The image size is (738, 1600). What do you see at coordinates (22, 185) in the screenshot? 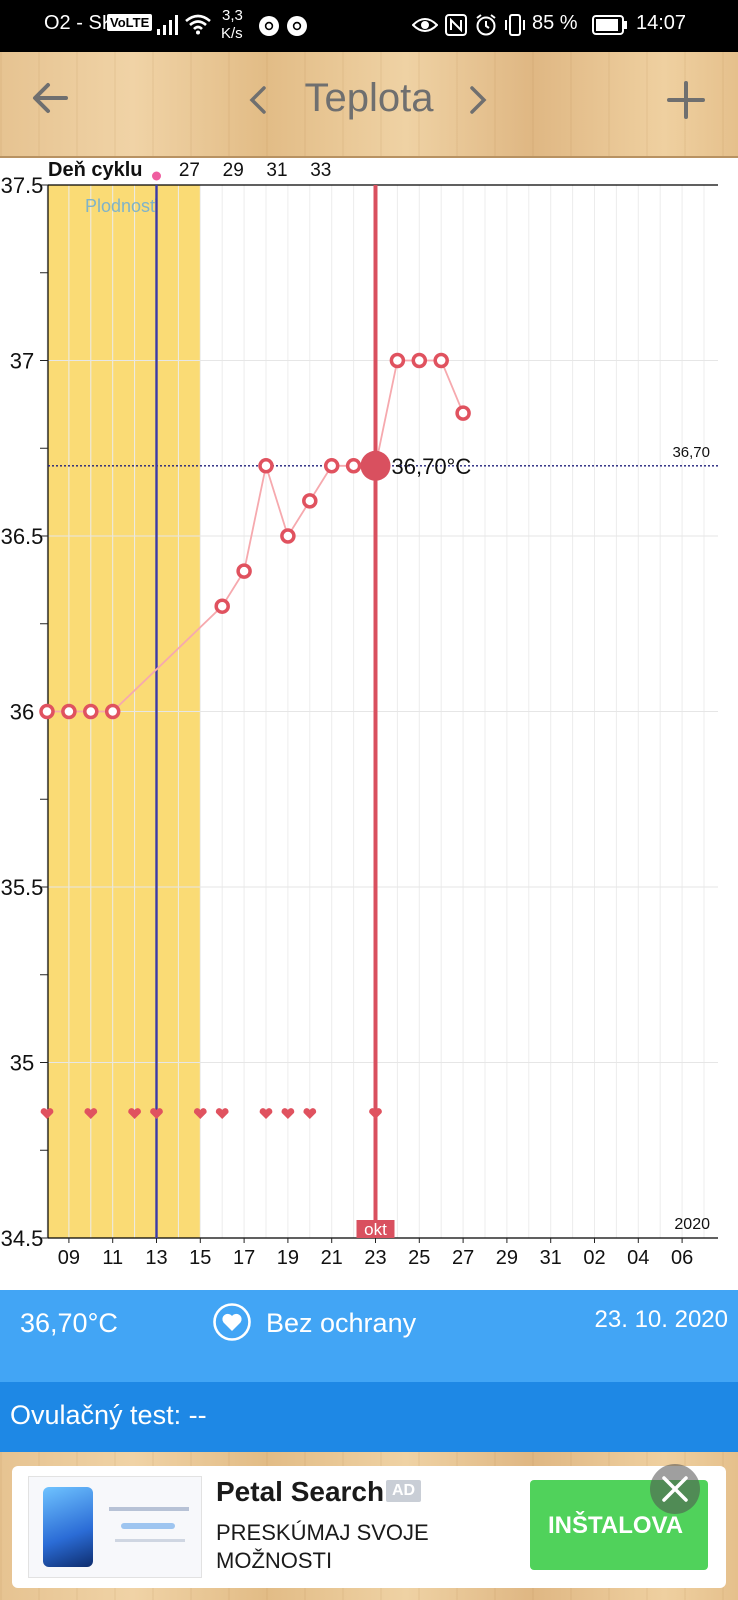
I see `y-tick-label: 37.5` at bounding box center [22, 185].